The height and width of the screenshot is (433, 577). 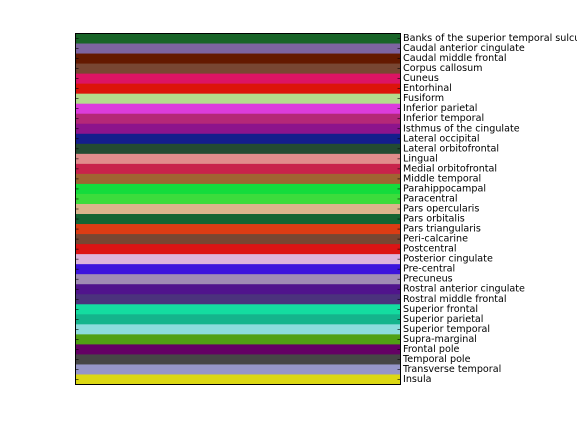 What do you see at coordinates (442, 229) in the screenshot?
I see `category-label: Pars triangularis` at bounding box center [442, 229].